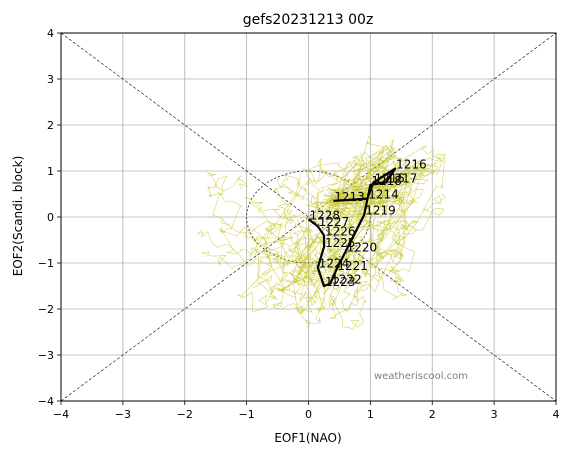 Image resolution: width=570 pixels, height=455 pixels. What do you see at coordinates (383, 195) in the screenshot?
I see `date-label-1214: 1214` at bounding box center [383, 195].